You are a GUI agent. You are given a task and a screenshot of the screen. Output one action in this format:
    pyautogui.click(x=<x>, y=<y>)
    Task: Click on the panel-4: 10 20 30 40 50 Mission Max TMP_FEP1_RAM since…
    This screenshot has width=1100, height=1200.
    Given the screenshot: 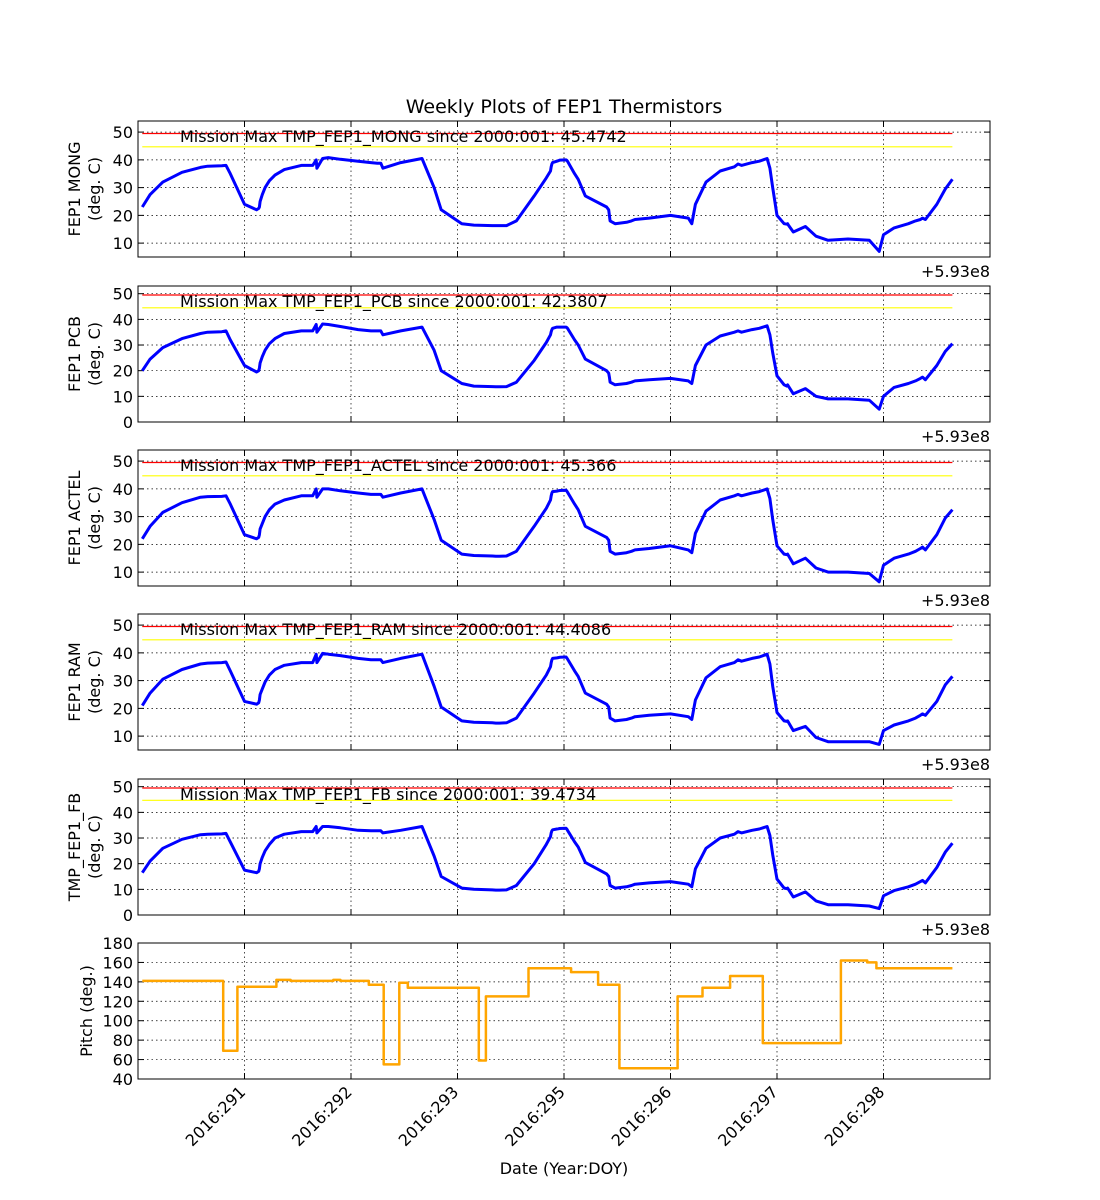 What is the action you would take?
    pyautogui.click(x=528, y=693)
    